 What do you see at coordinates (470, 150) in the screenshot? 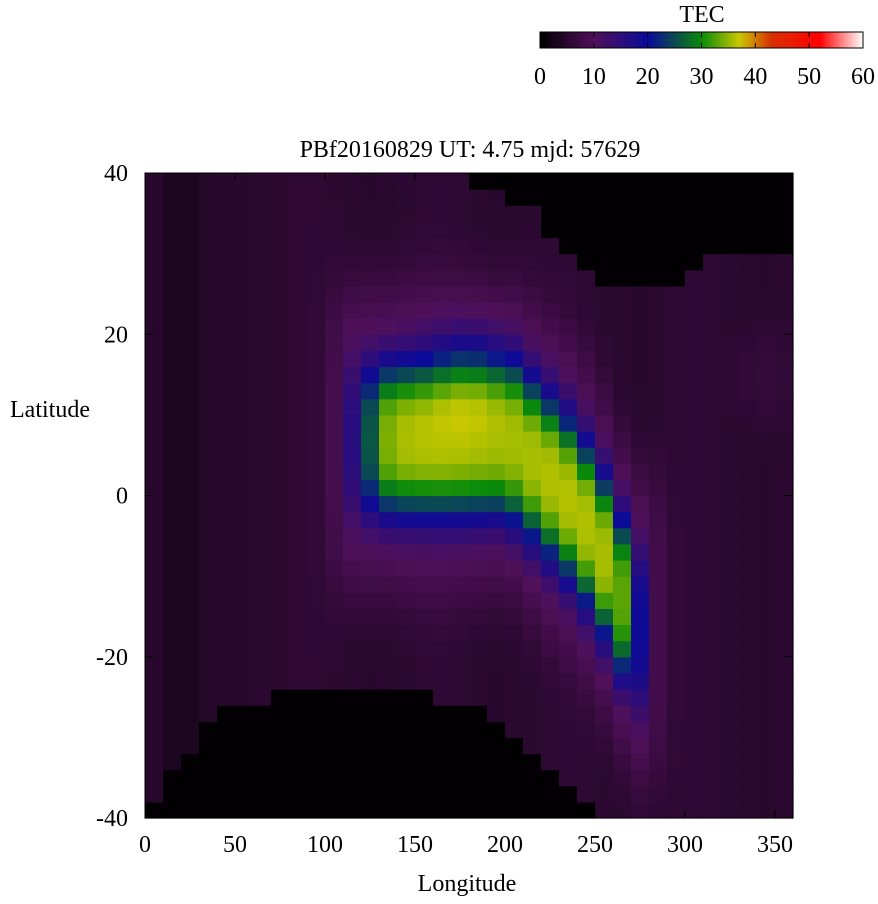
I see `chart-title: PBf20160829 UT: 4.75 mjd: 57629` at bounding box center [470, 150].